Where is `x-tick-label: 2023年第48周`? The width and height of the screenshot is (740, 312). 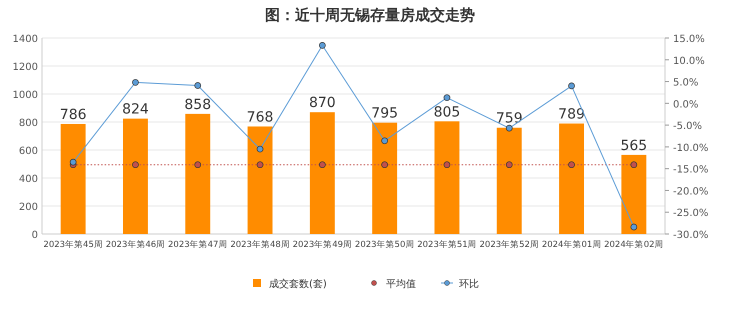
x-tick-label: 2023年第48周 is located at coordinates (260, 244).